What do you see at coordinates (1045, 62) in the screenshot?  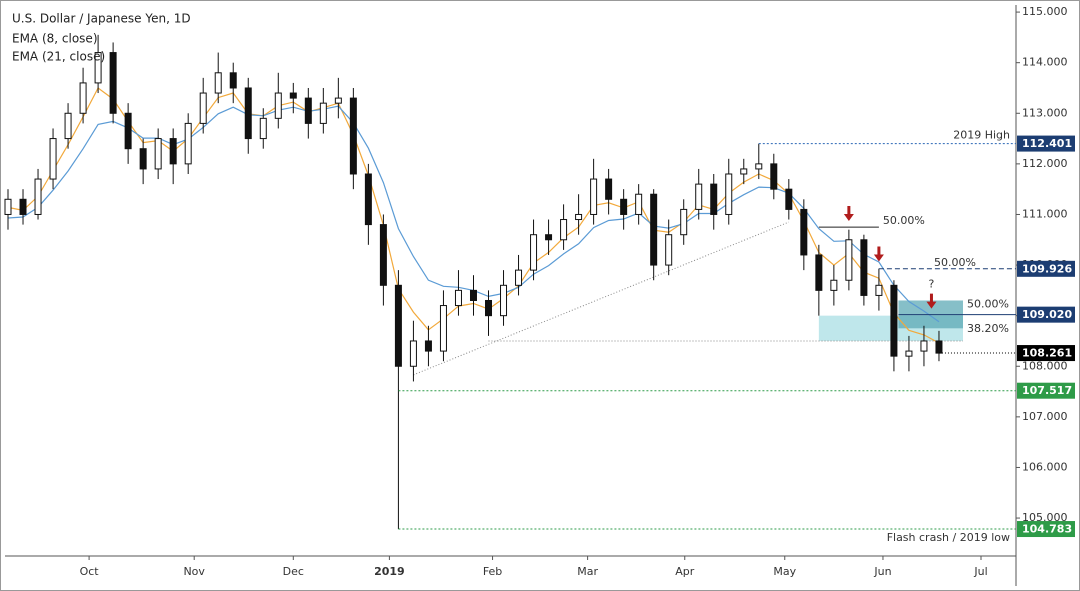 I see `y-tick-label: 114.000` at bounding box center [1045, 62].